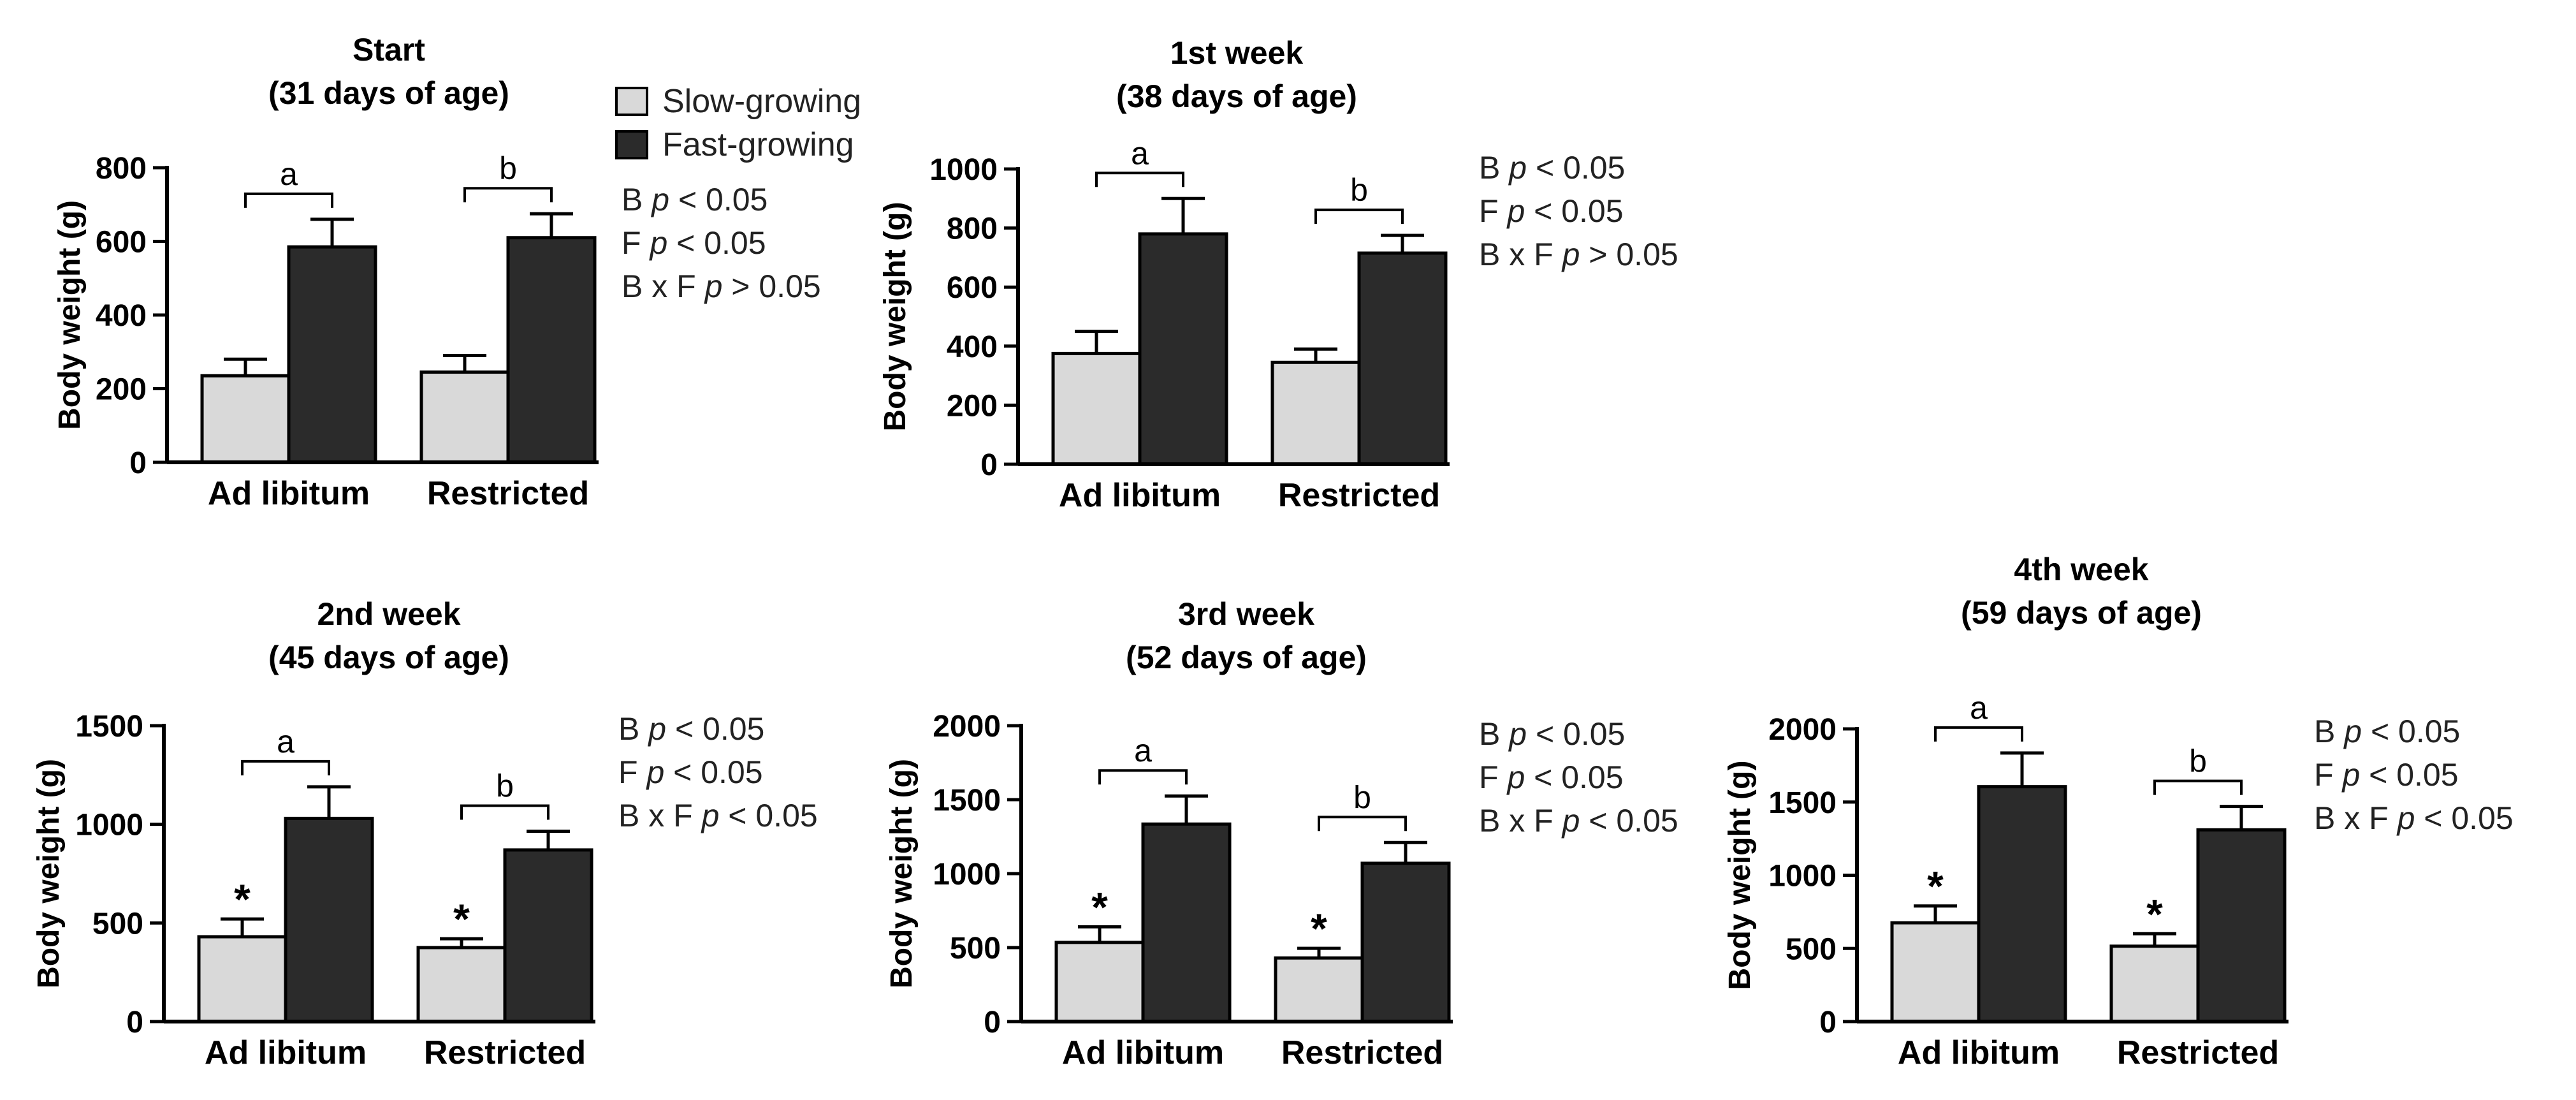  What do you see at coordinates (121, 390) in the screenshot?
I see `y-tick-label: 200` at bounding box center [121, 390].